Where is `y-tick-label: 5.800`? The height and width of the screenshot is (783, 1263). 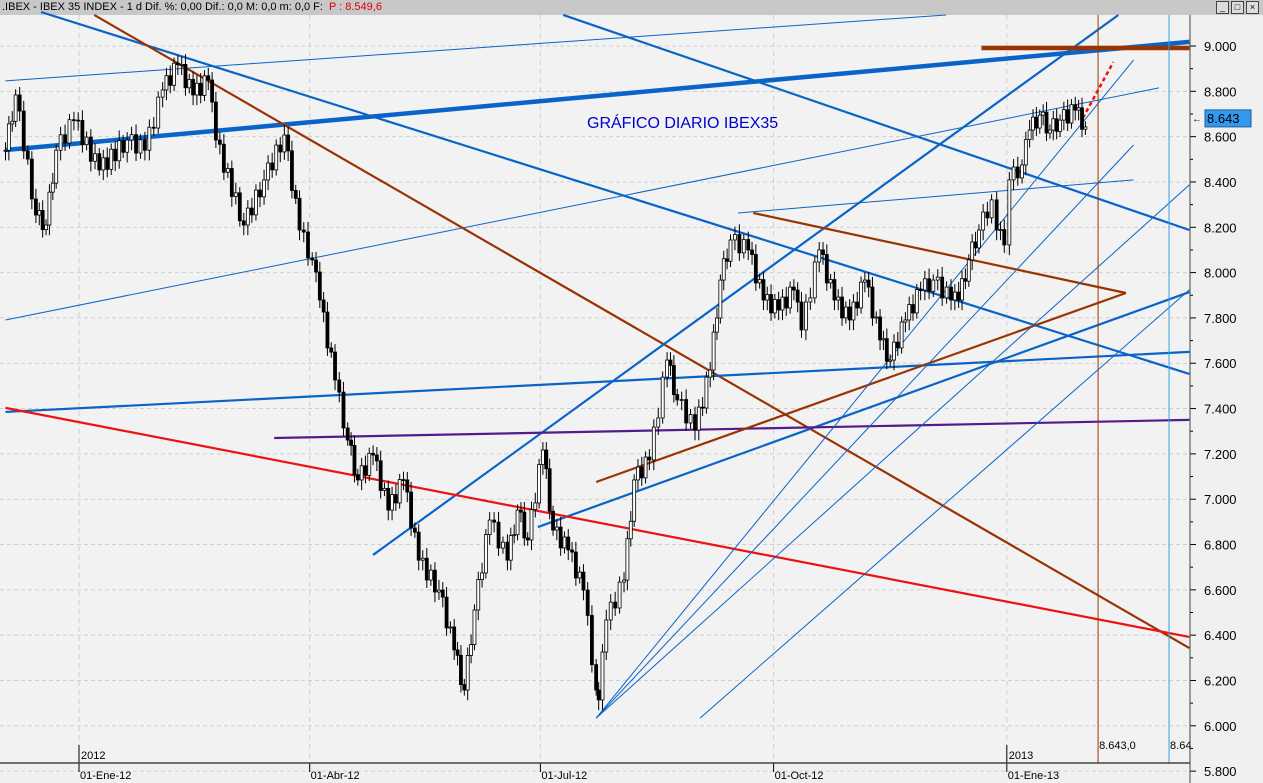
y-tick-label: 5.800 is located at coordinates (1220, 771).